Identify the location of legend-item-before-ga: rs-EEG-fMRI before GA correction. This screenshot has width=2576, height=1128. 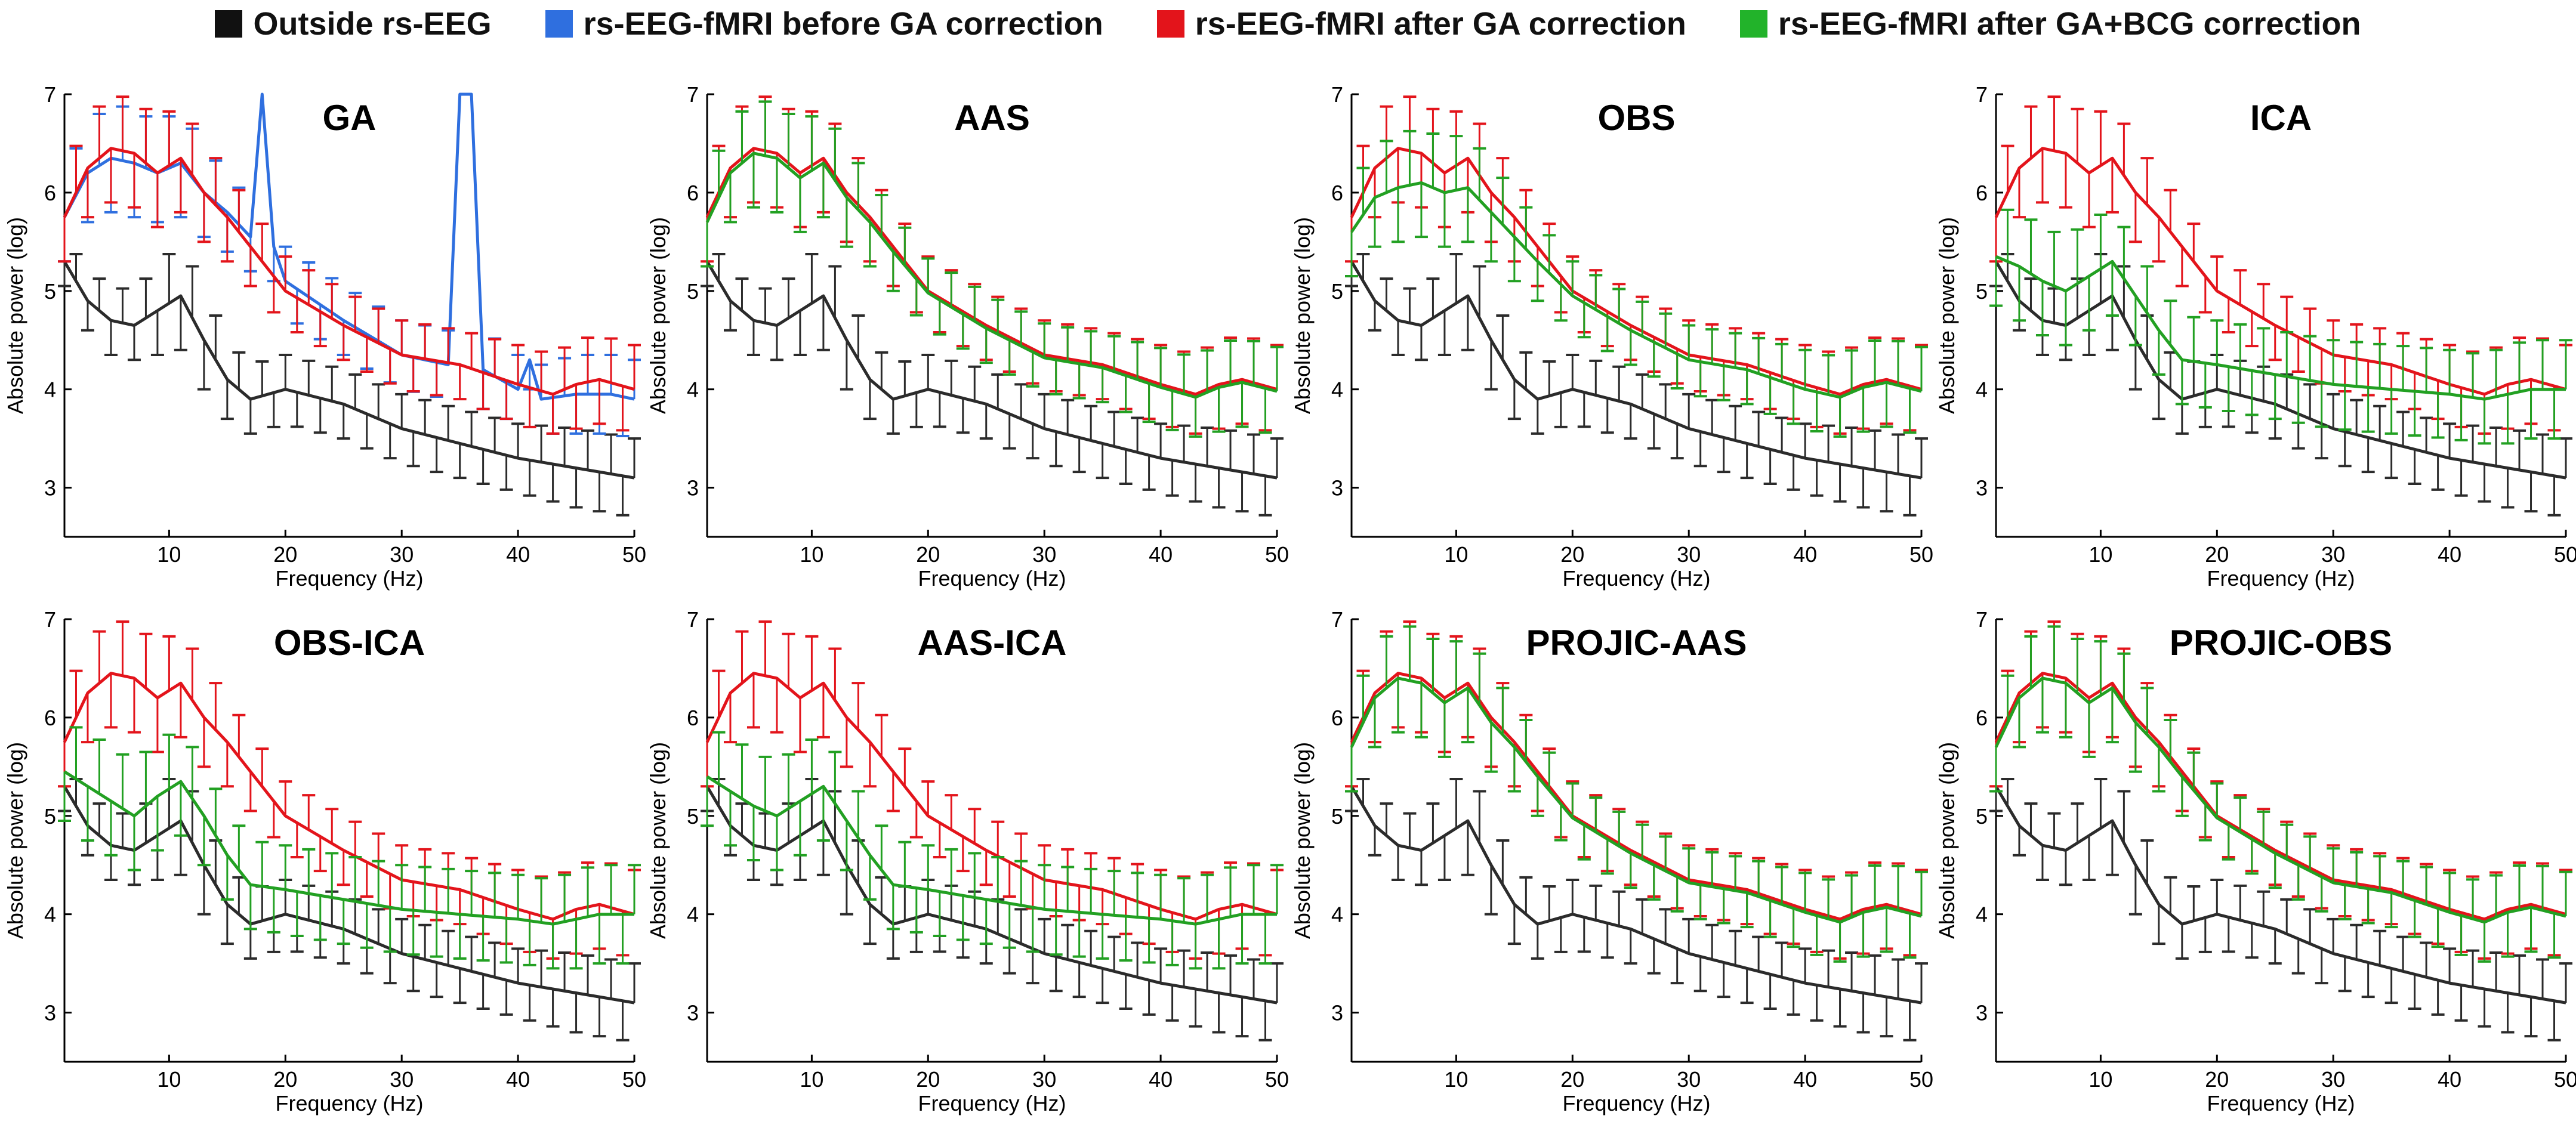
(824, 23).